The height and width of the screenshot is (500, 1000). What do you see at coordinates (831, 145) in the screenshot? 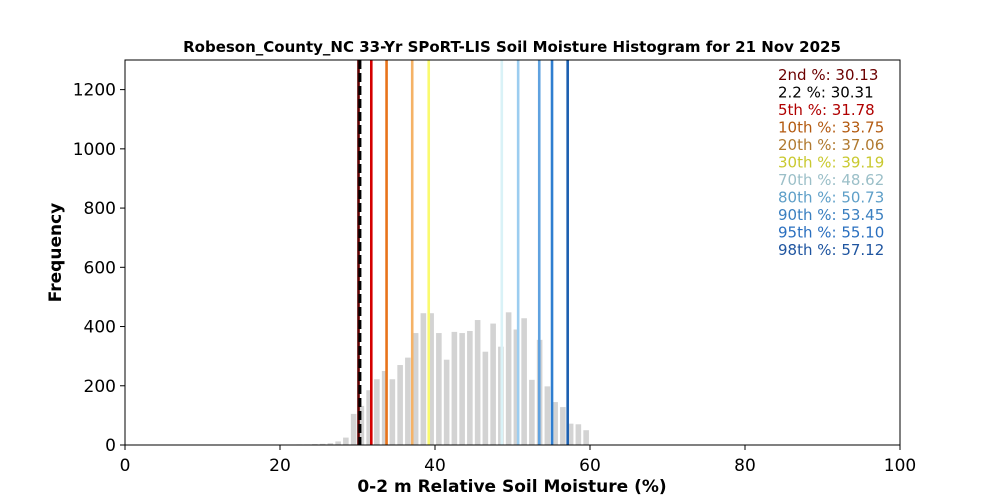
I see `percentile-annotation: 20th %: 37.06` at bounding box center [831, 145].